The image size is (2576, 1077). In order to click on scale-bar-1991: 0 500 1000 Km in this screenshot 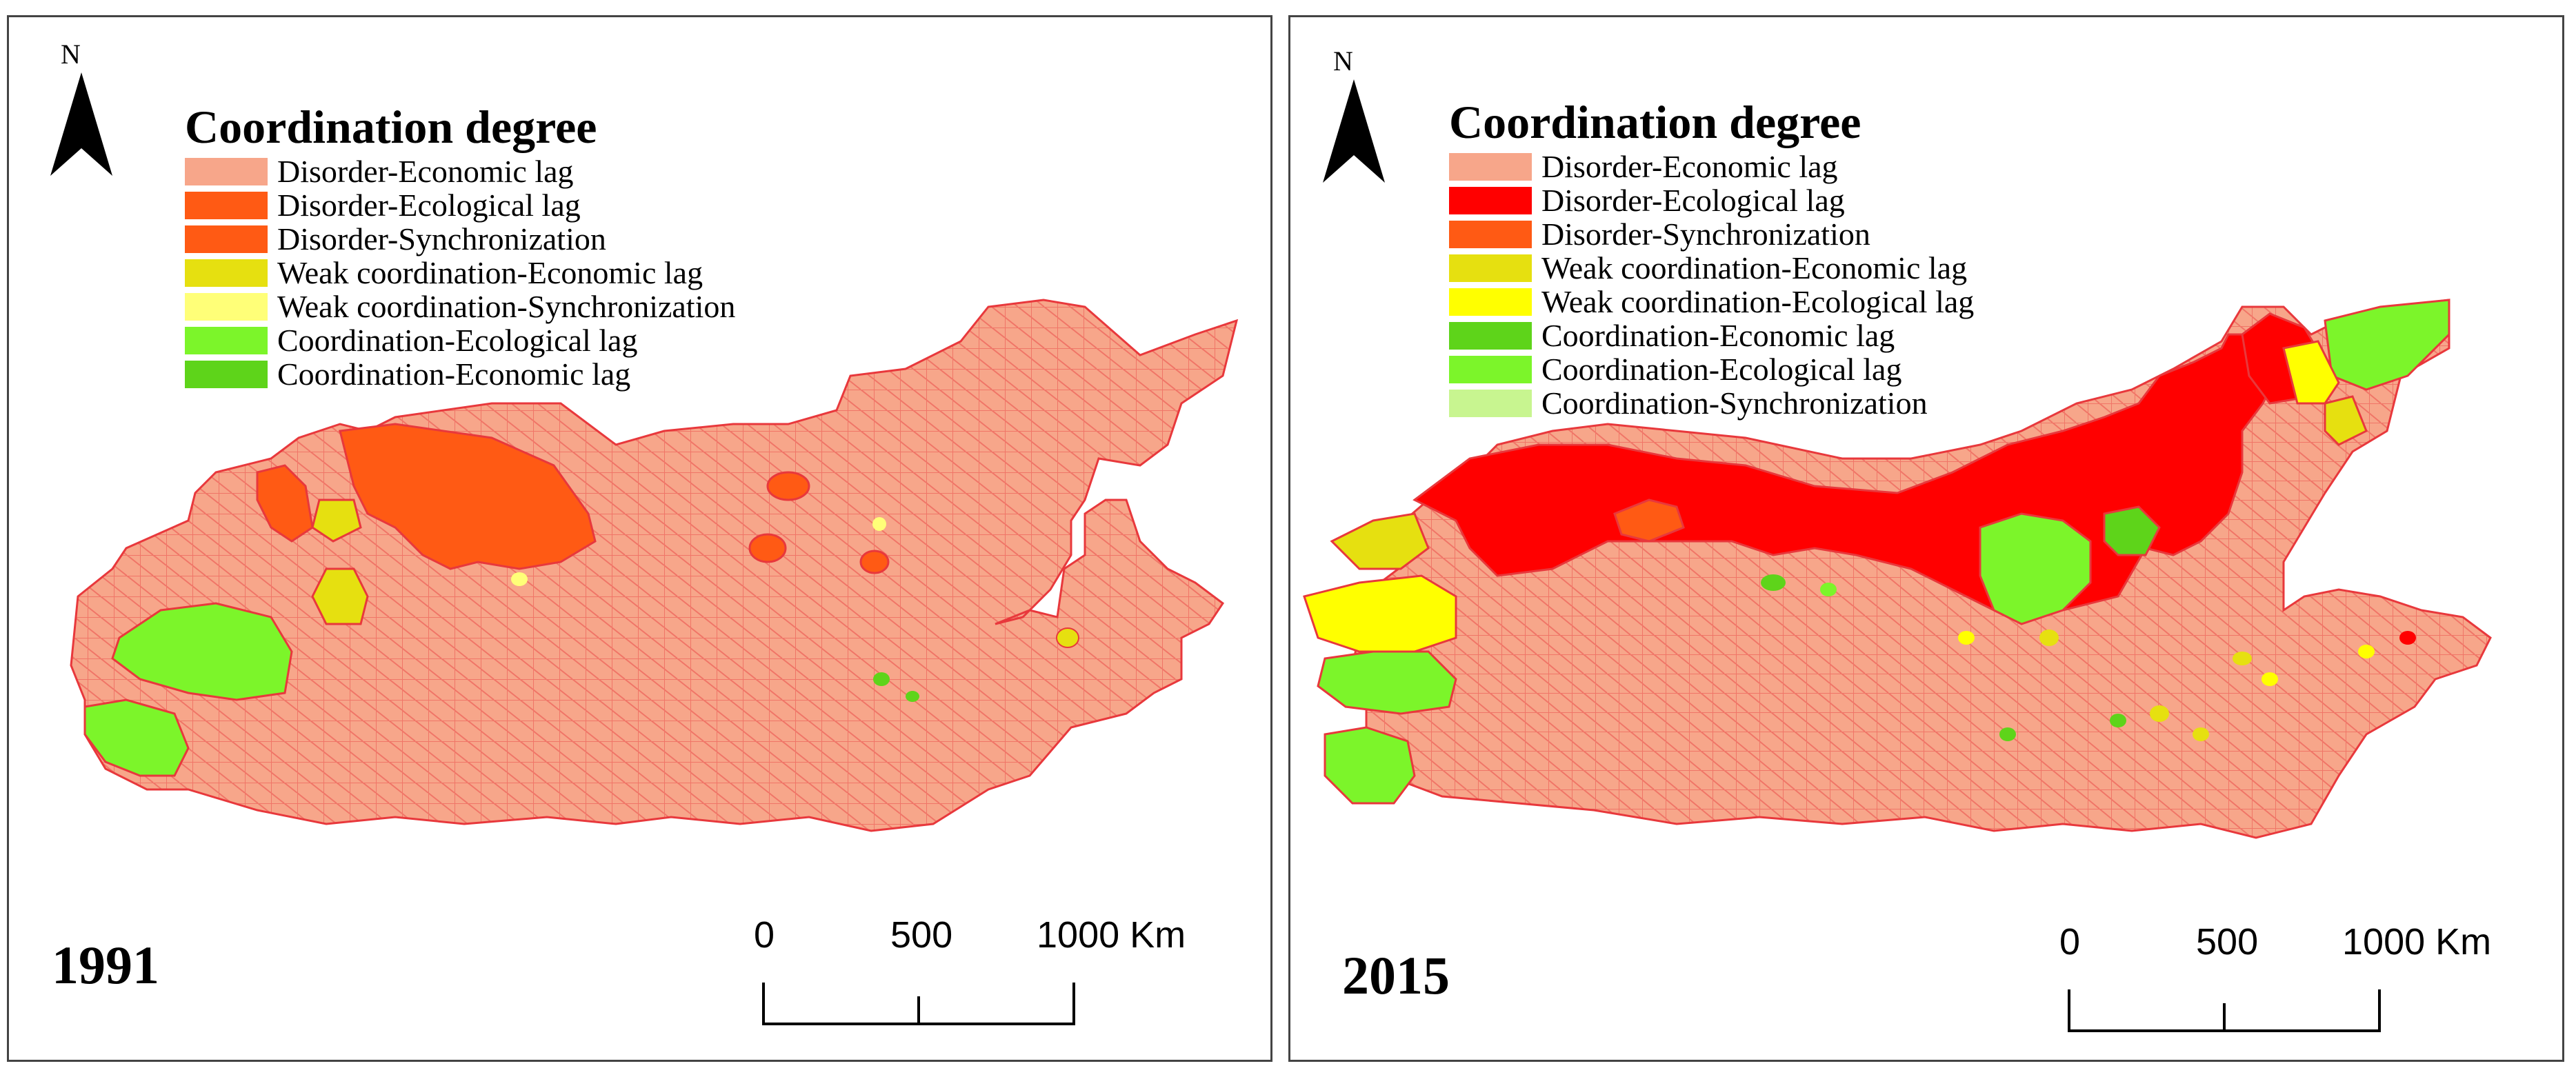, I will do `click(970, 976)`.